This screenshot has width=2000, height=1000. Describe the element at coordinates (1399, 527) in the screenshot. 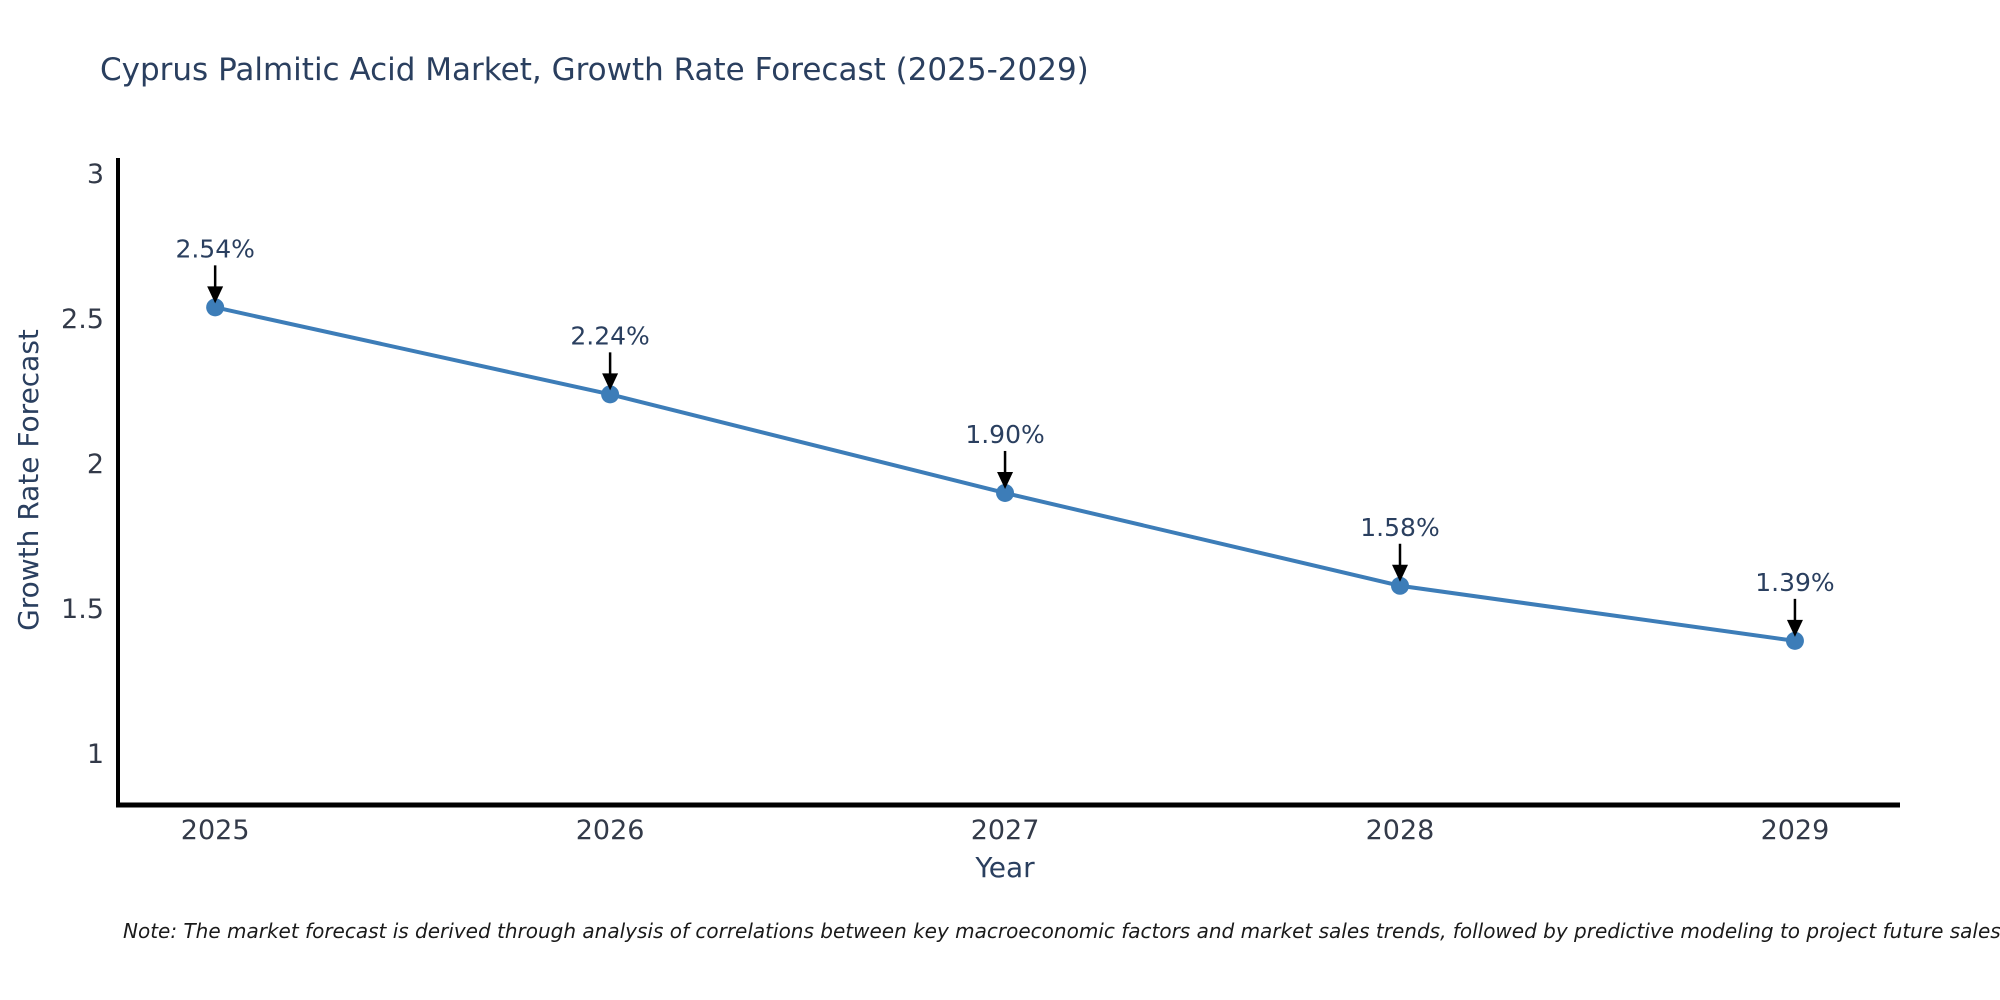

I see `point-value-label: 1.58%` at that location.